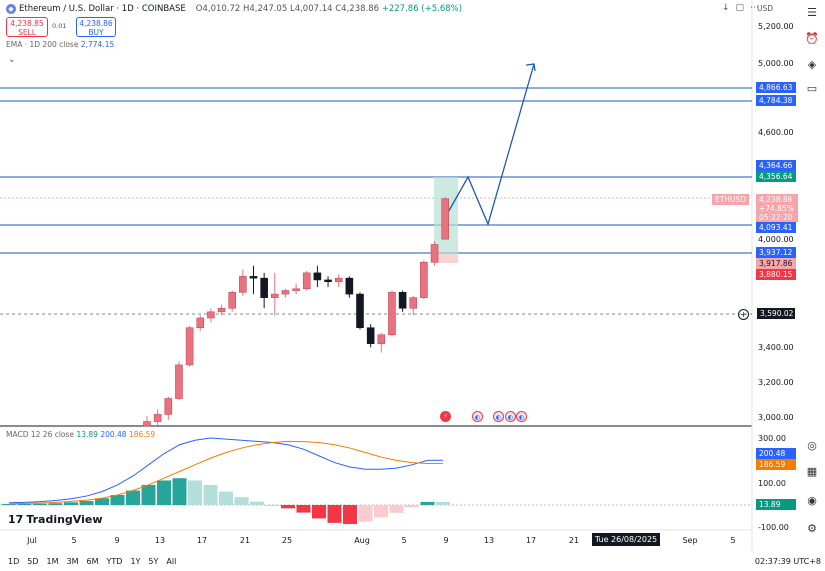 This screenshot has height=571, width=825. I want to click on more-icon: ⋯, so click(755, 8).